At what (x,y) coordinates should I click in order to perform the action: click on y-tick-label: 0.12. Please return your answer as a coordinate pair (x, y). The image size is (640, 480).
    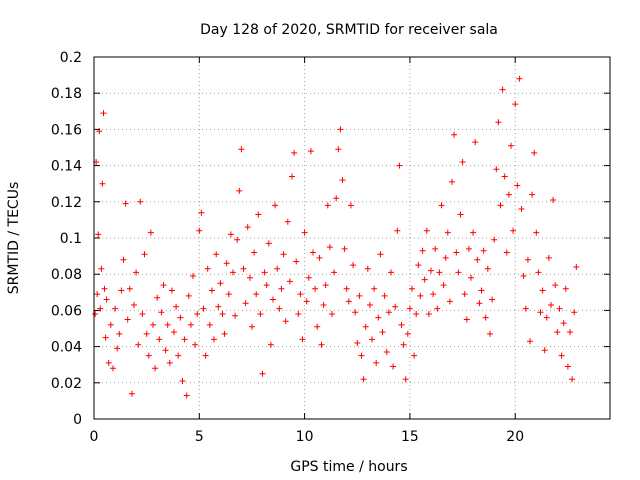
    Looking at the image, I should click on (66, 203).